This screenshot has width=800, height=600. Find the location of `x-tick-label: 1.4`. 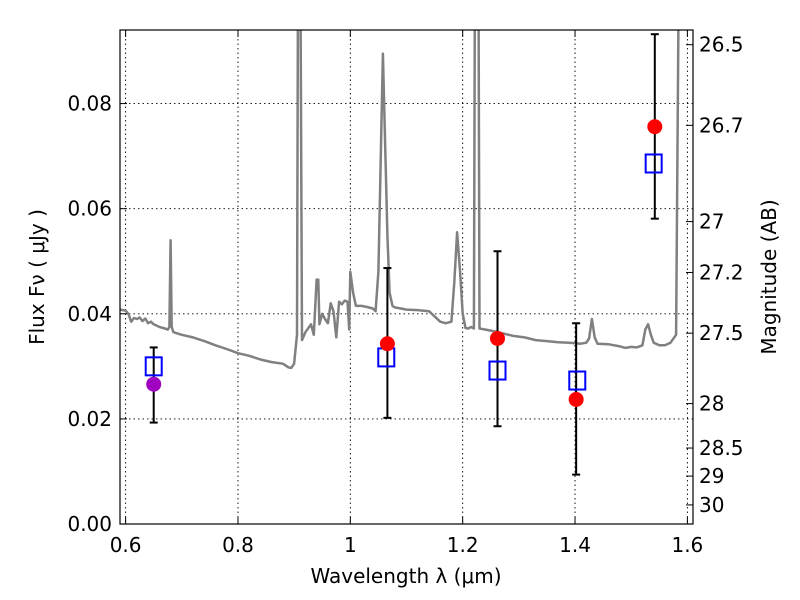

x-tick-label: 1.4 is located at coordinates (575, 545).